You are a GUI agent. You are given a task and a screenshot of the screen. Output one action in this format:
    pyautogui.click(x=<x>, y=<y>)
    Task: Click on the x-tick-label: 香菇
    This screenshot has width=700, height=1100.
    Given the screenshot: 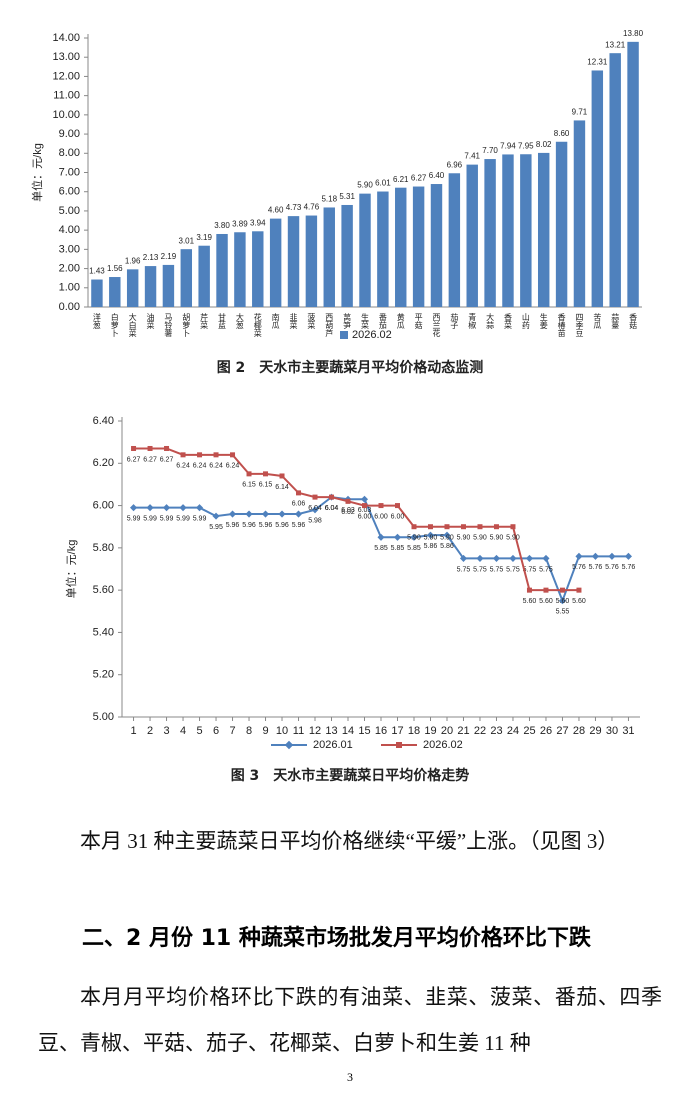 What is the action you would take?
    pyautogui.click(x=633, y=321)
    